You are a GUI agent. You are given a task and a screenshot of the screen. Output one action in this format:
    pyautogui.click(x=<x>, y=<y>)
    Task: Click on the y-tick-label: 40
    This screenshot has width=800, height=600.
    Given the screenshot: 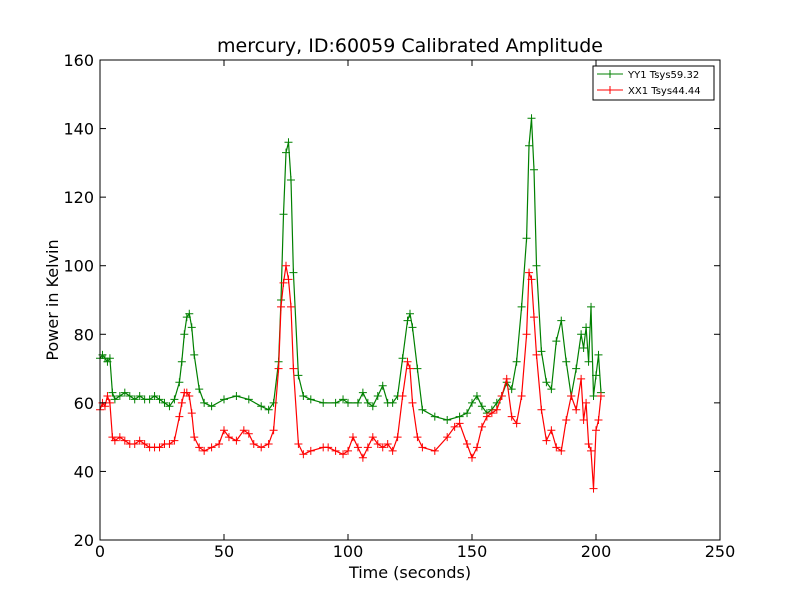 What is the action you would take?
    pyautogui.click(x=84, y=471)
    